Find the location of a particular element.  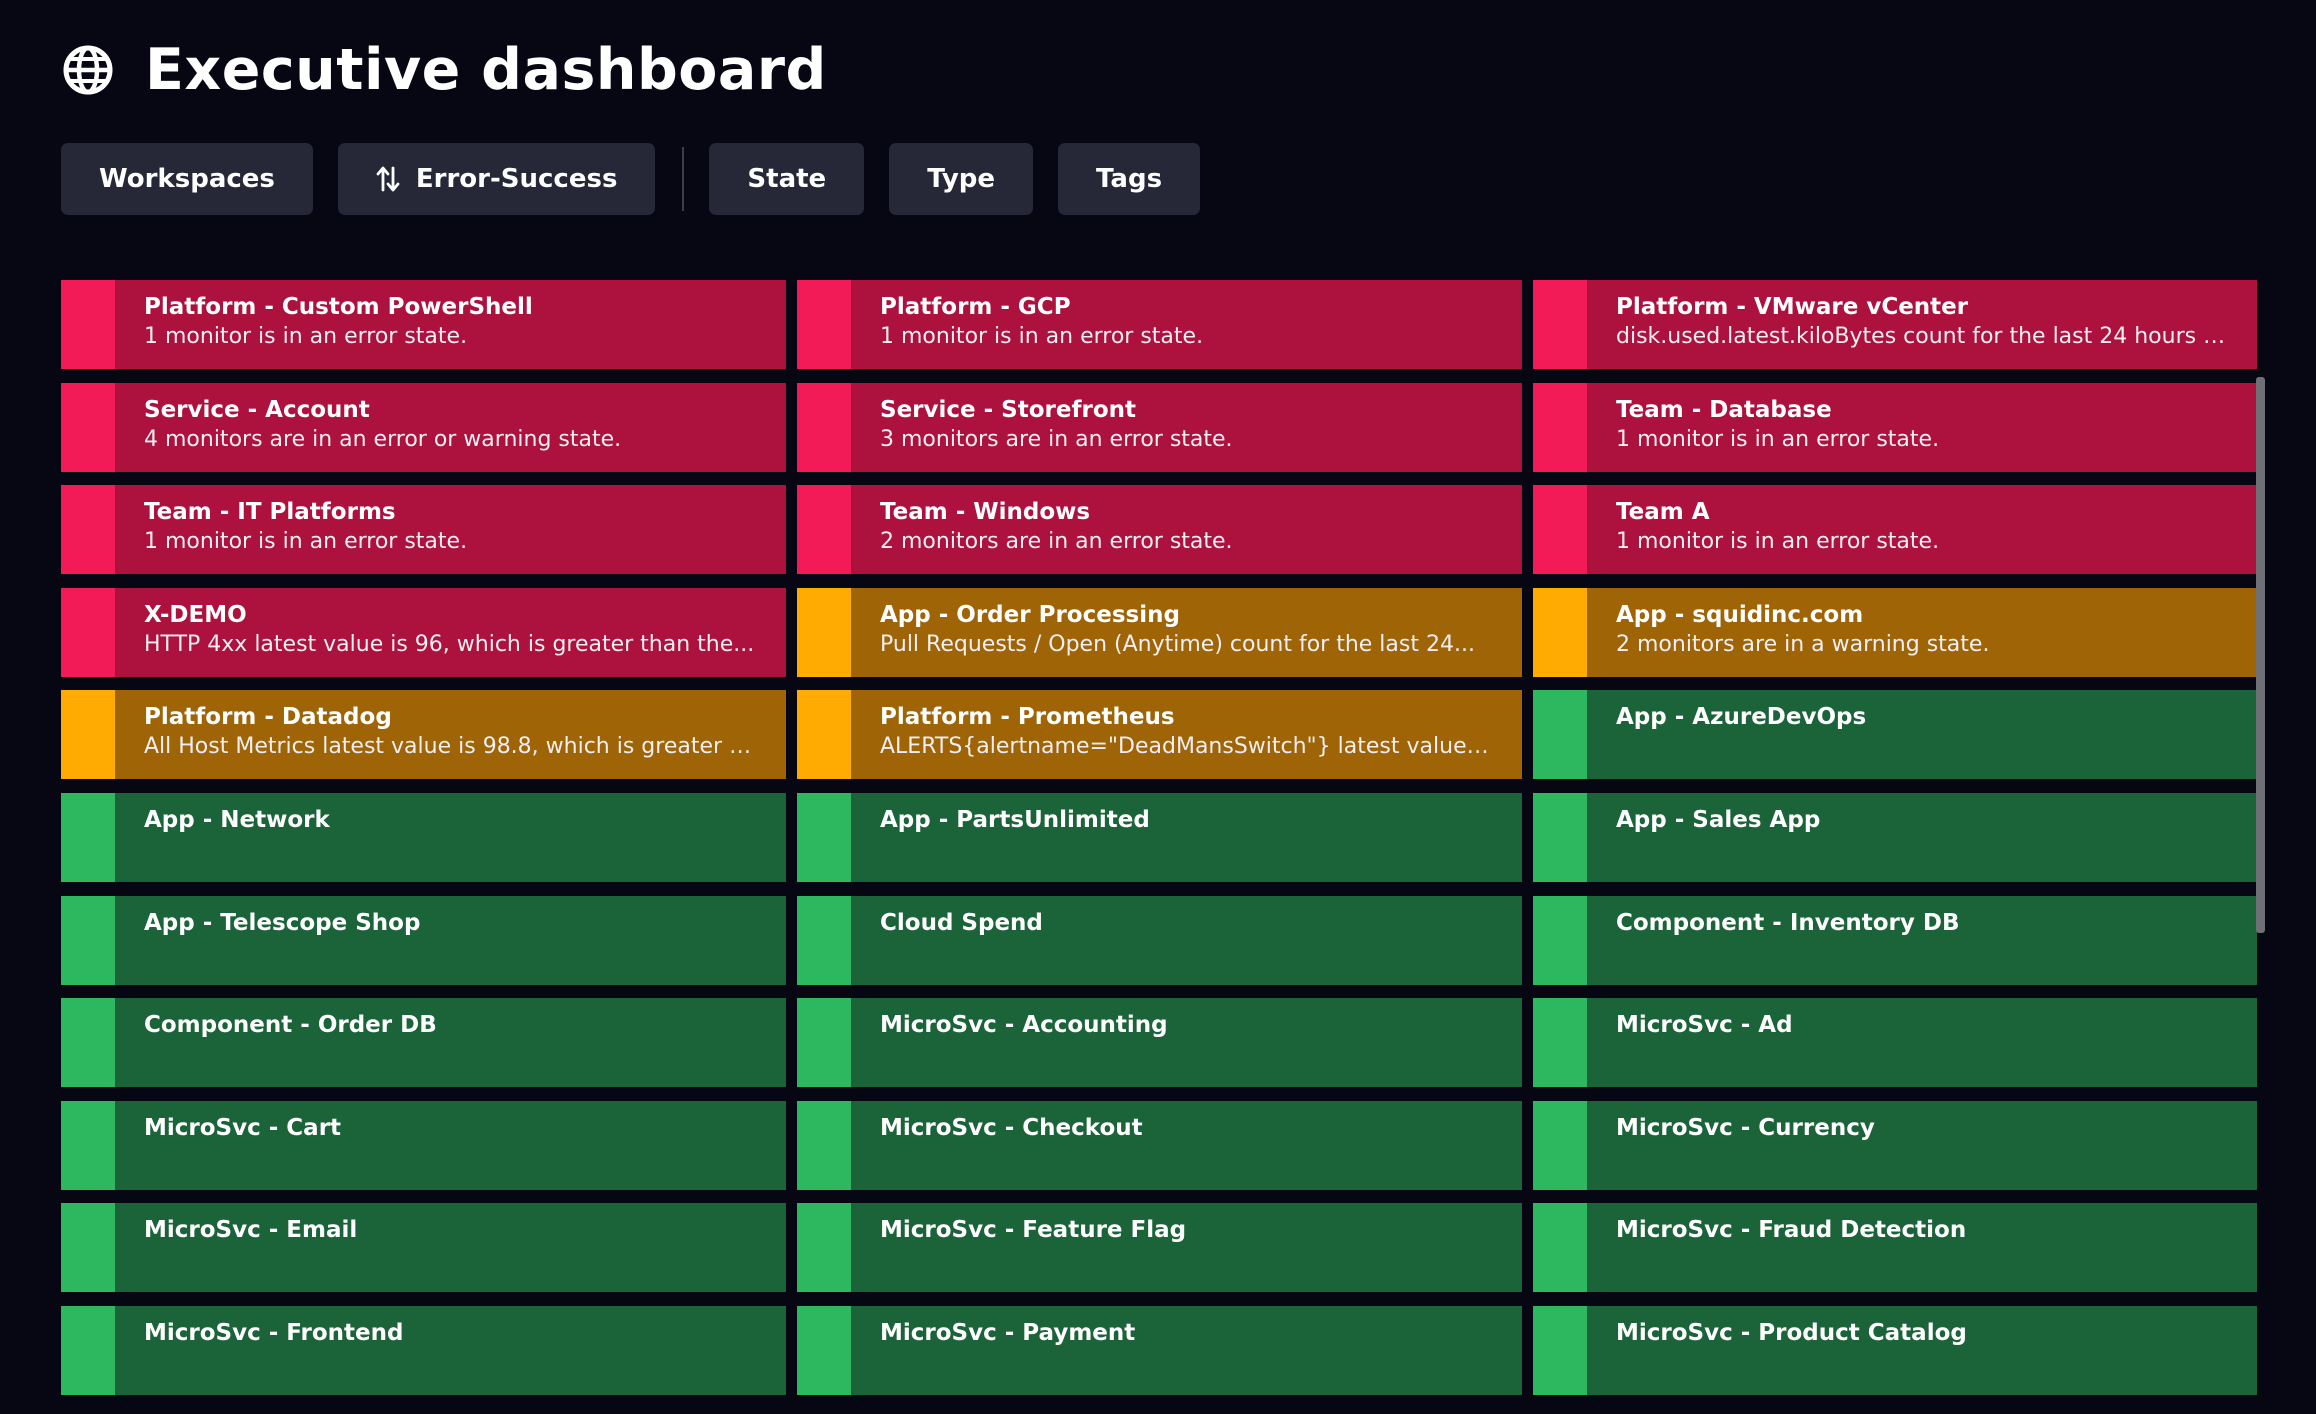

tile-content: MicroSvc - Feature Flag is located at coordinates (1186, 1230).